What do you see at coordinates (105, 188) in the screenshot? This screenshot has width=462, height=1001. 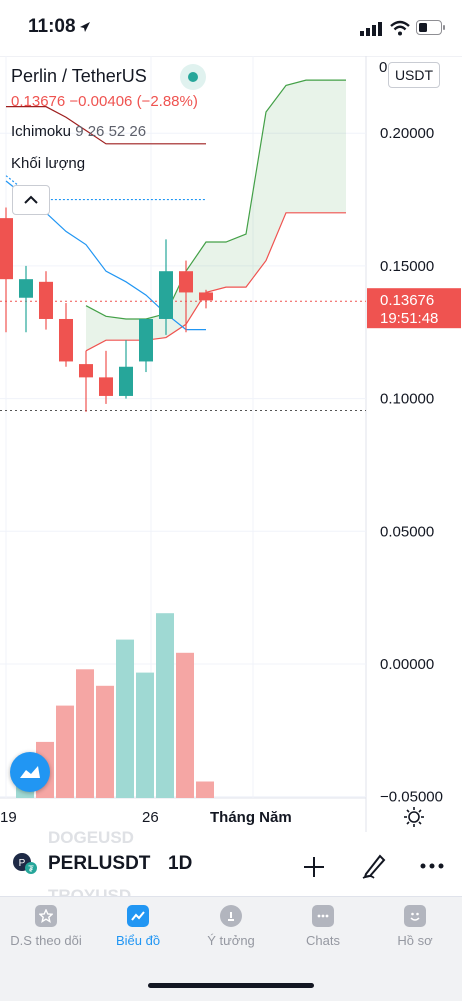 I see `ichimoku-conversion-line` at bounding box center [105, 188].